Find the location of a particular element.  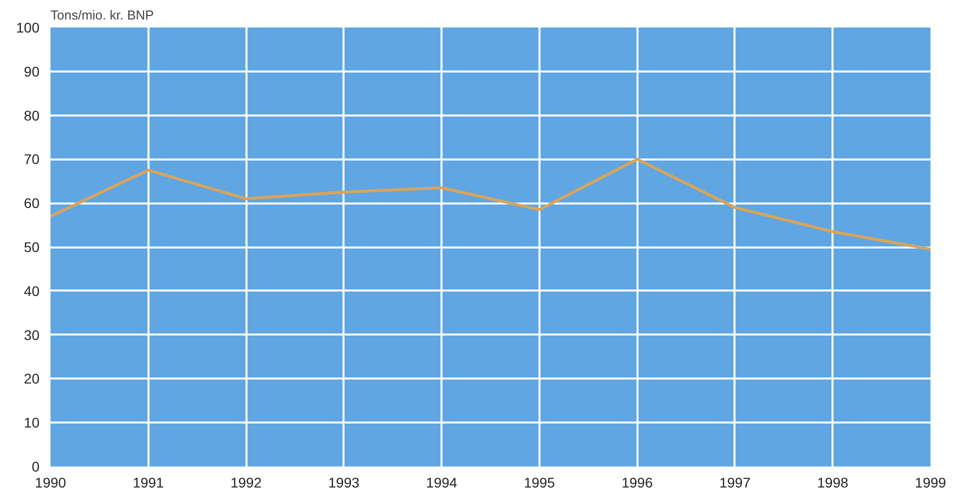

x-tick-label: 1990 is located at coordinates (50, 482).